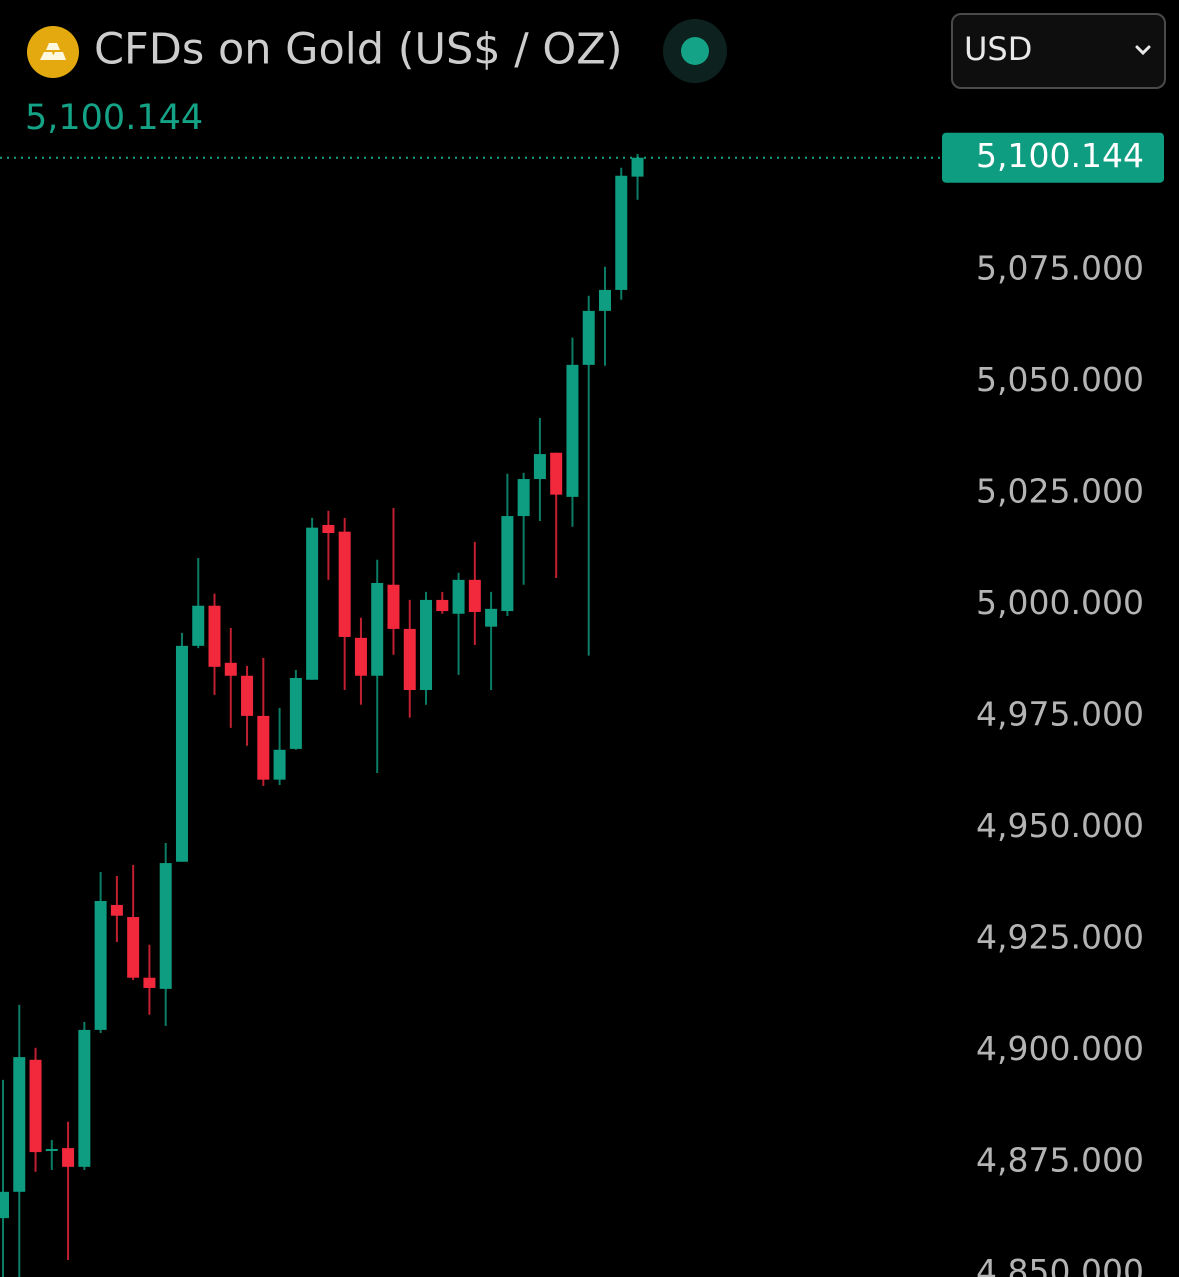 The height and width of the screenshot is (1277, 1179). Describe the element at coordinates (1060, 490) in the screenshot. I see `y-tick-label: 5,025.000` at that location.